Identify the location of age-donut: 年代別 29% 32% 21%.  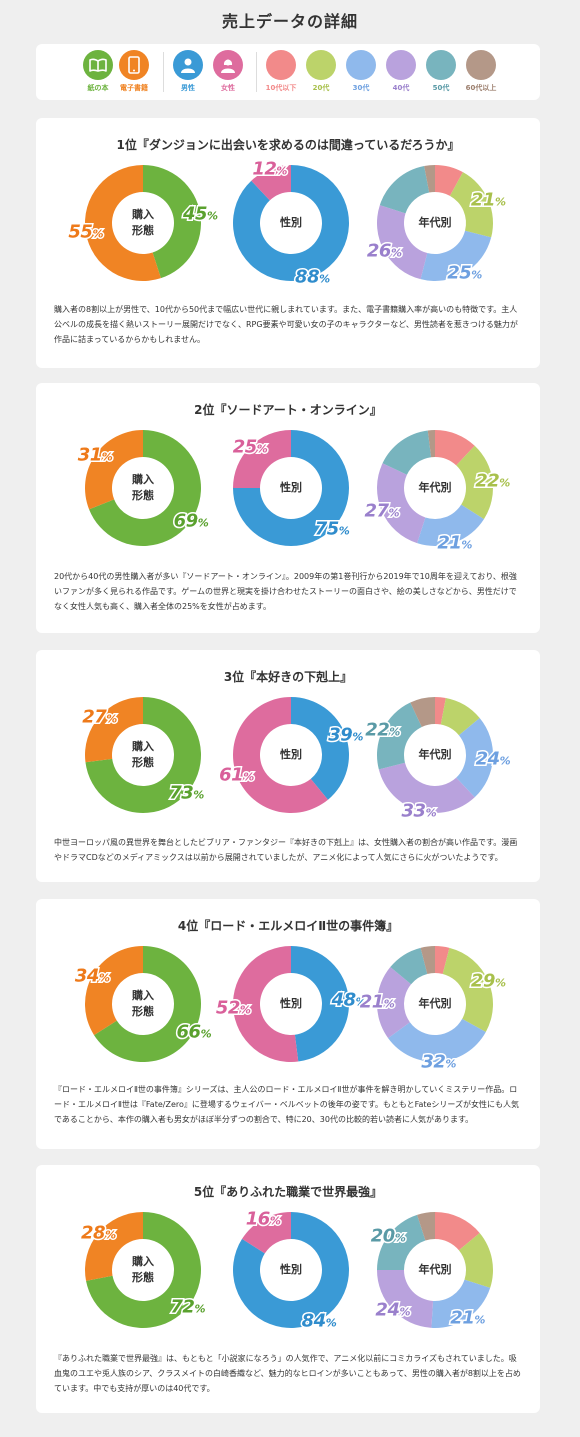
(432, 1006).